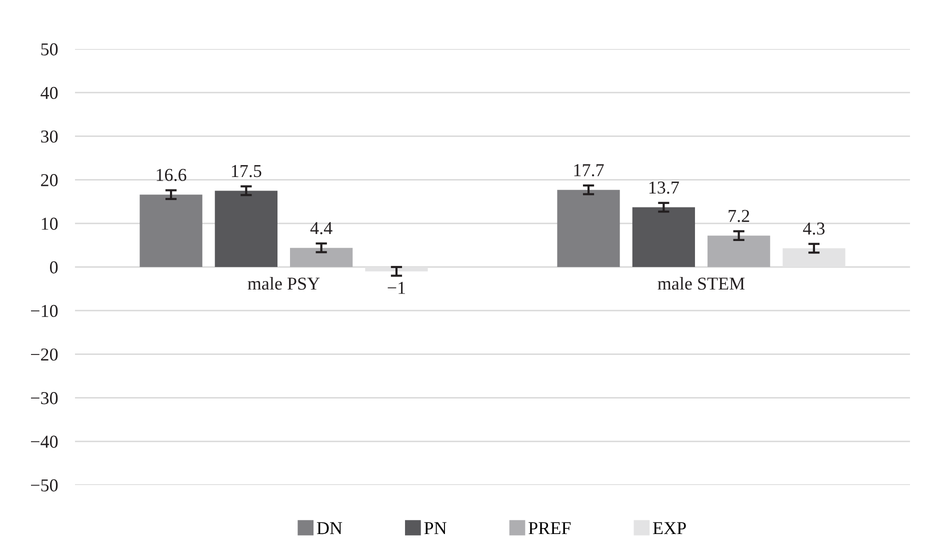  What do you see at coordinates (171, 175) in the screenshot?
I see `data-label: 16.6` at bounding box center [171, 175].